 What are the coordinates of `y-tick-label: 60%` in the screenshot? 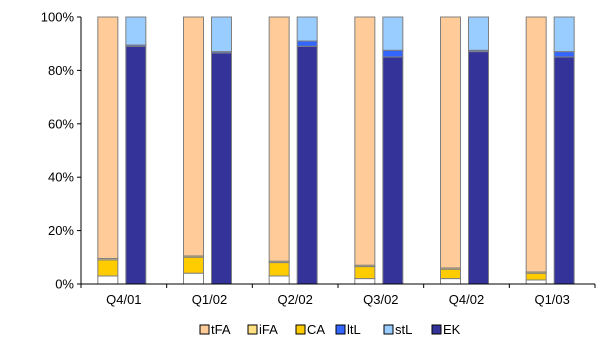 It's located at (61, 123).